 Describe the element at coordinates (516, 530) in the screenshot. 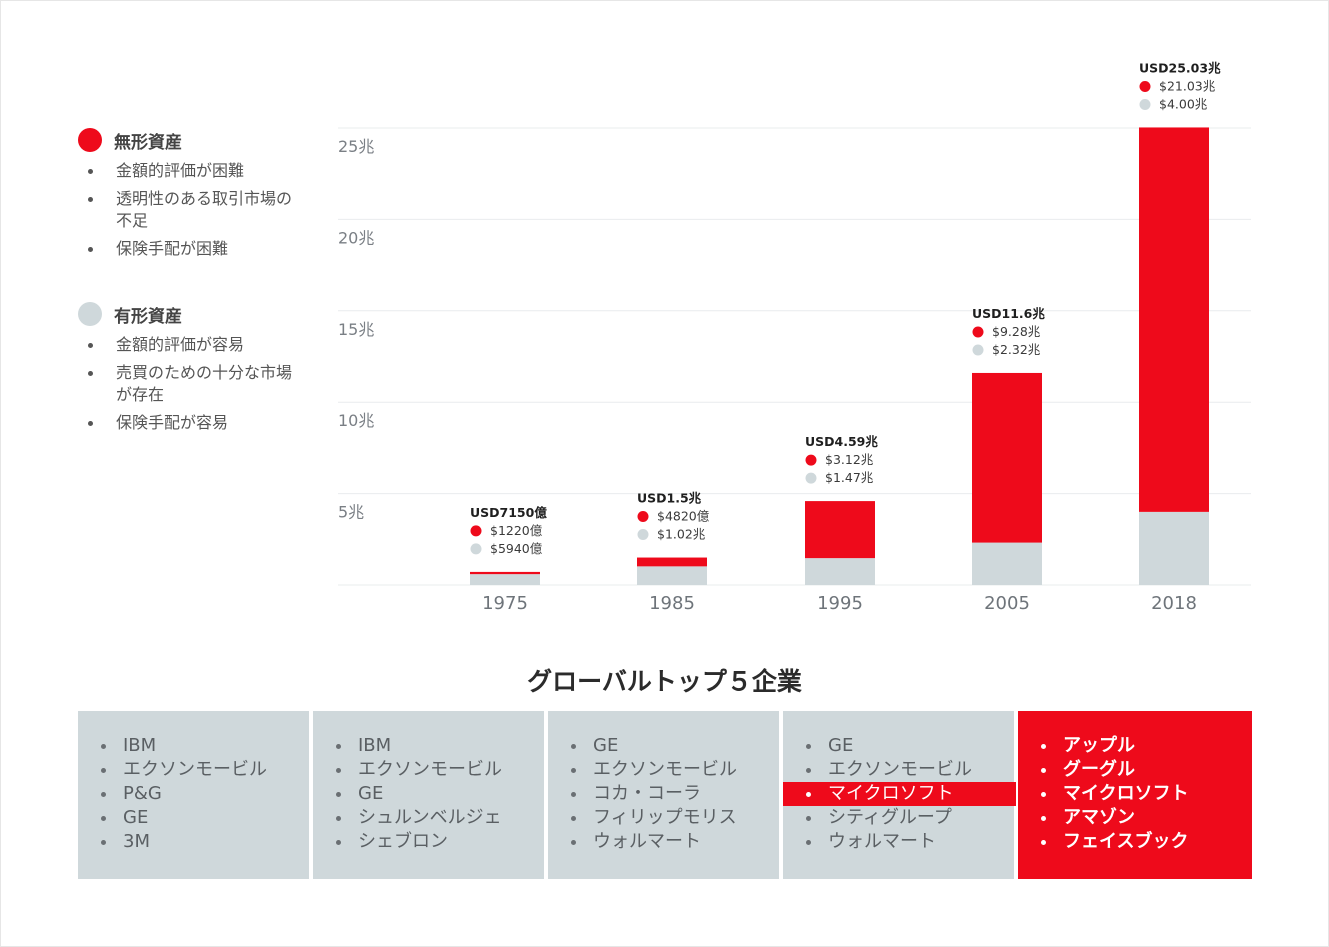

I see `data-label-intangible: $1220億` at that location.